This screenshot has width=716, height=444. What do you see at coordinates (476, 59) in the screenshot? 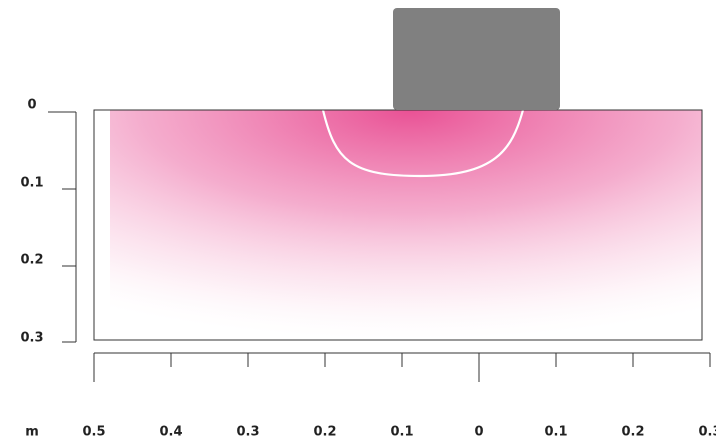
I see `block` at bounding box center [476, 59].